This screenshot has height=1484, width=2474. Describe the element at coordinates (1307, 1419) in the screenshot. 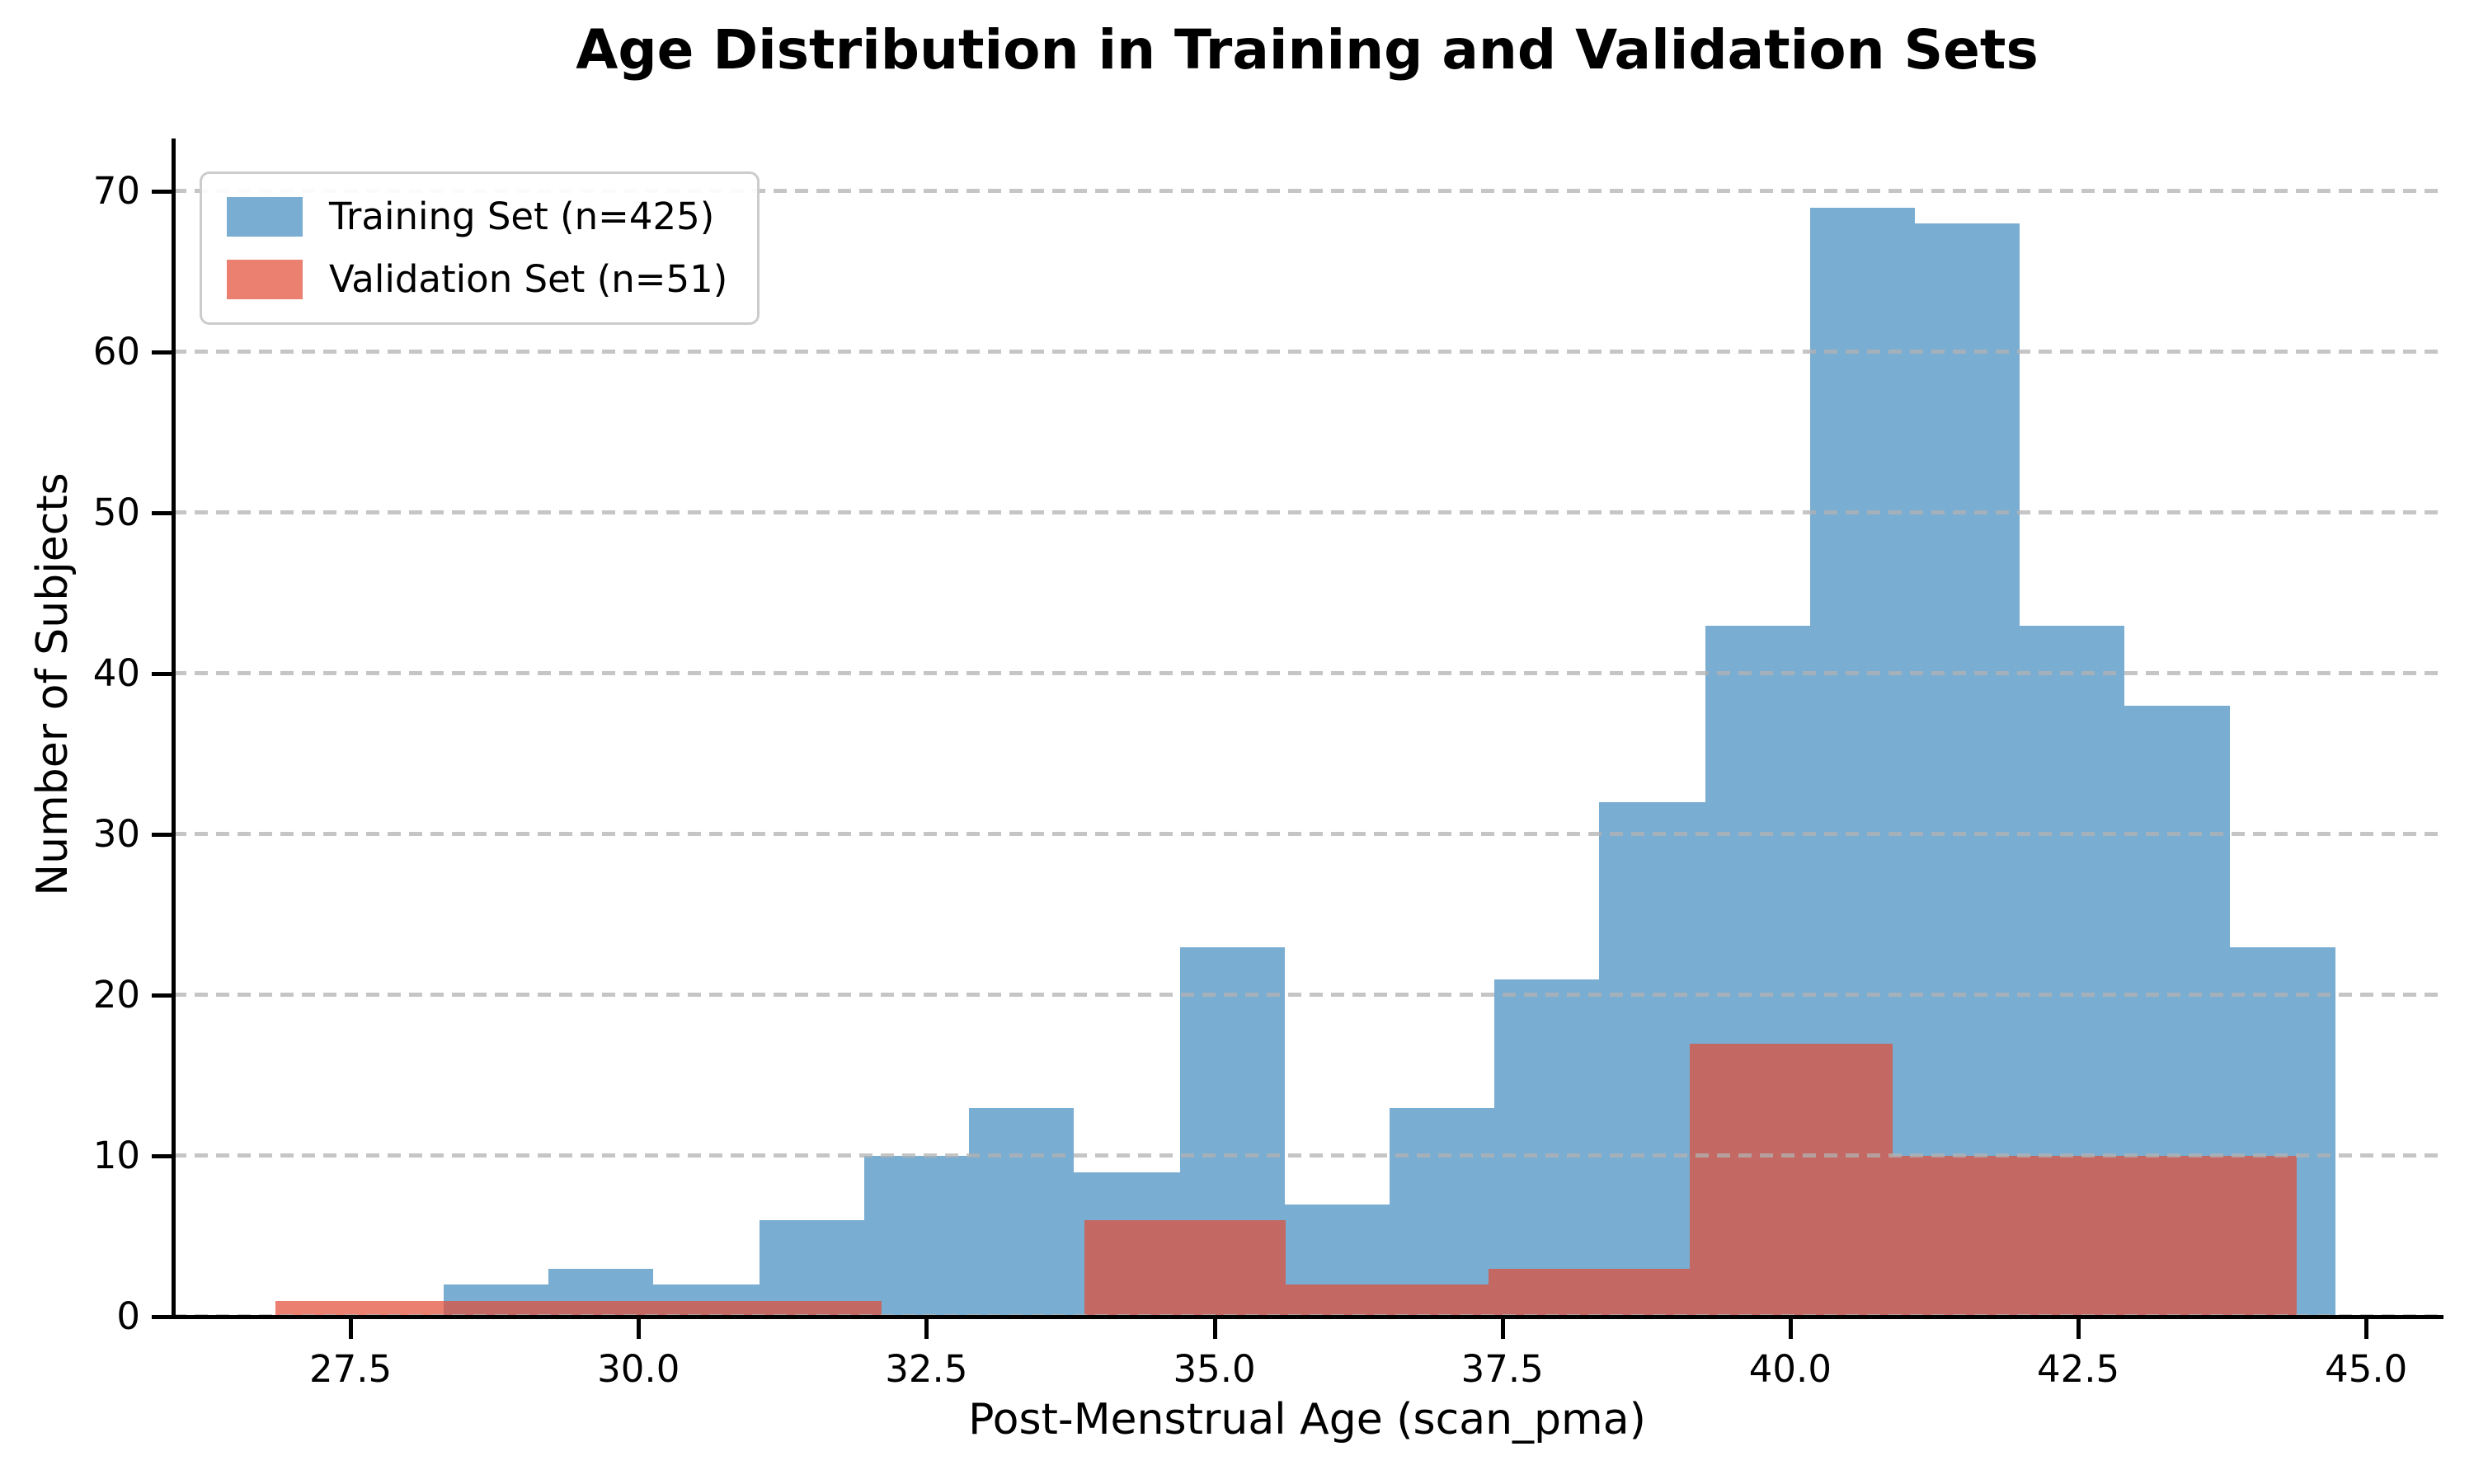

I see `x-axis-label: Post-Menstrual Age (scan_pma)` at that location.